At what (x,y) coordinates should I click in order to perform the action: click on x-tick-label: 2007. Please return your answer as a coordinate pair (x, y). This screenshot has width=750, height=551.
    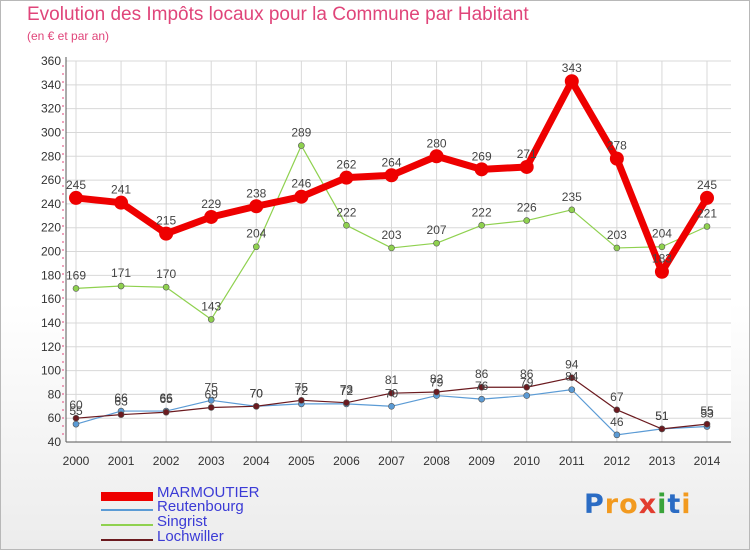
    Looking at the image, I should click on (391, 461).